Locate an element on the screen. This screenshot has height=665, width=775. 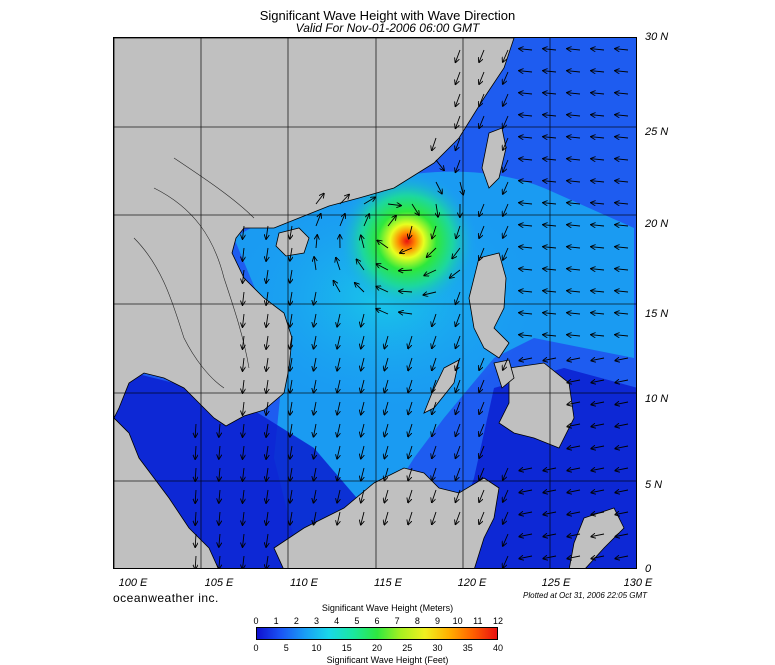
lat-label-20n: 20 N is located at coordinates (657, 224).